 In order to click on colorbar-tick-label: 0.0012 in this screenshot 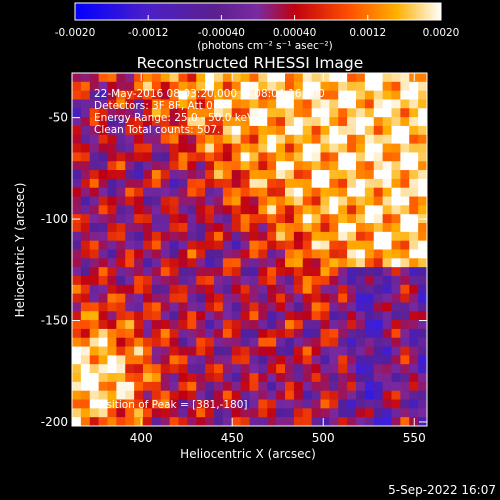, I will do `click(367, 33)`.